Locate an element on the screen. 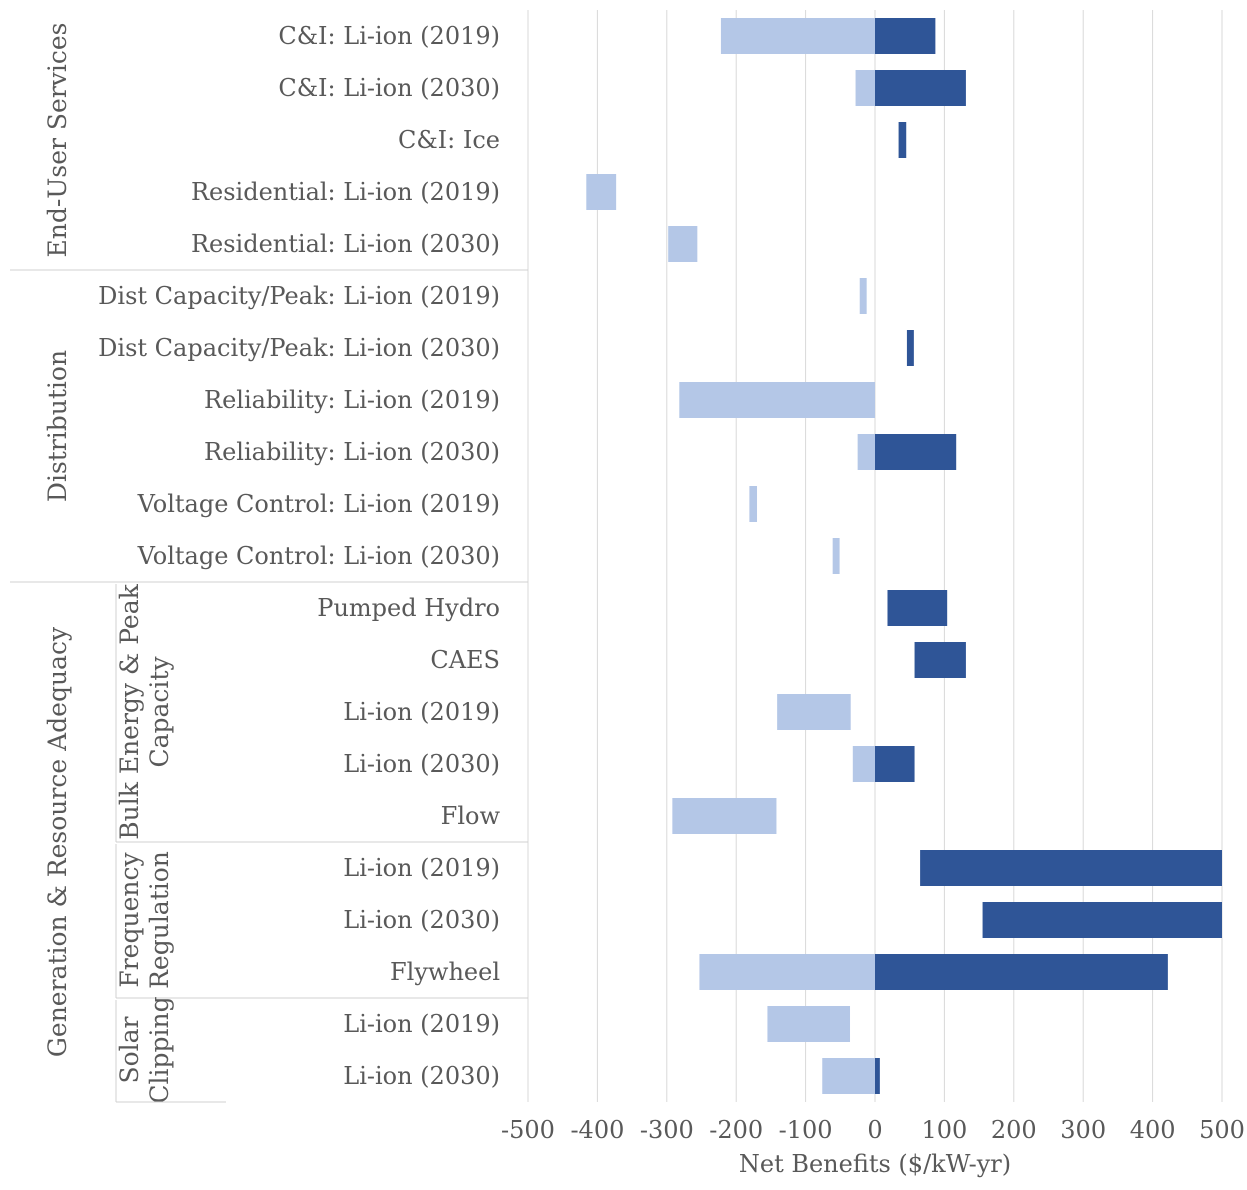 Image resolution: width=1247 pixels, height=1190 pixels. group-label: Distribution is located at coordinates (57, 426).